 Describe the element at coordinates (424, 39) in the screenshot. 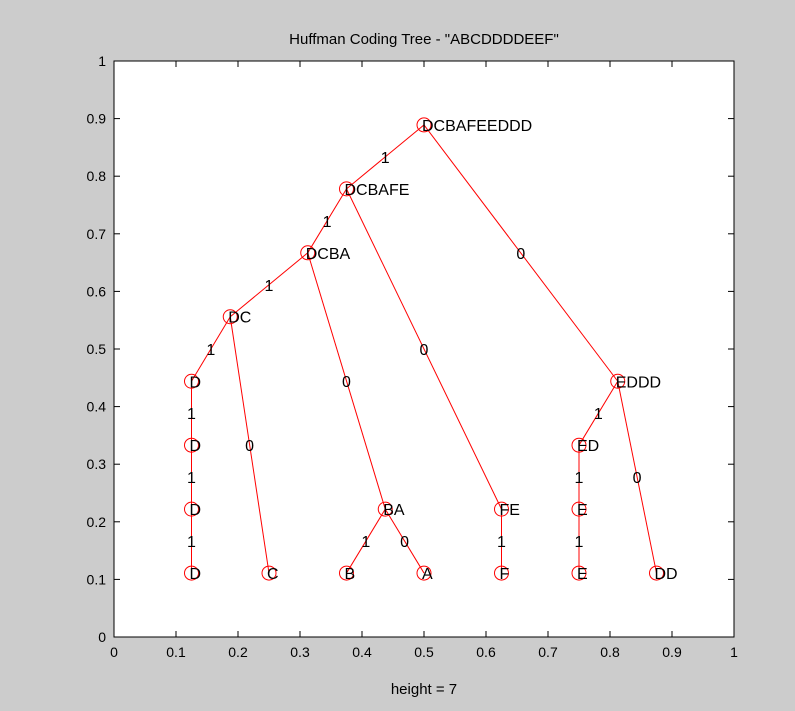

I see `chart-title: Huffman Coding Tree - "ABCDDDDEEF"` at that location.